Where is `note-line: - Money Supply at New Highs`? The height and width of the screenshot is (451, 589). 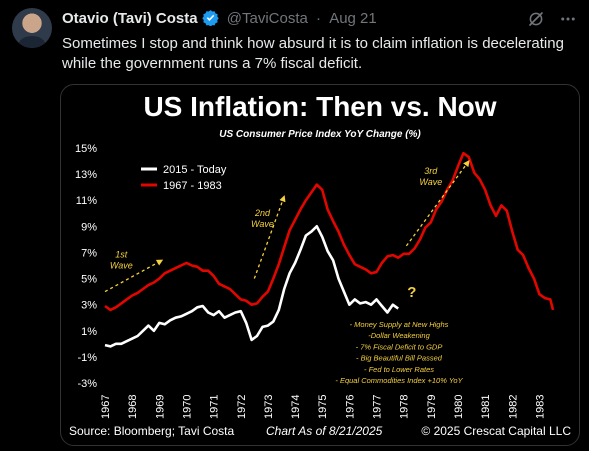
note-line: - Money Supply at New Highs is located at coordinates (399, 324).